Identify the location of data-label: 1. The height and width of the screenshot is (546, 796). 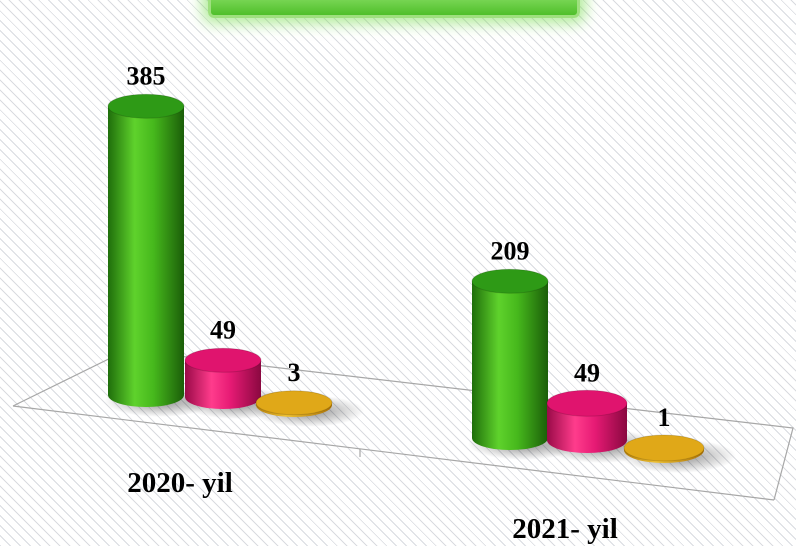
(664, 417).